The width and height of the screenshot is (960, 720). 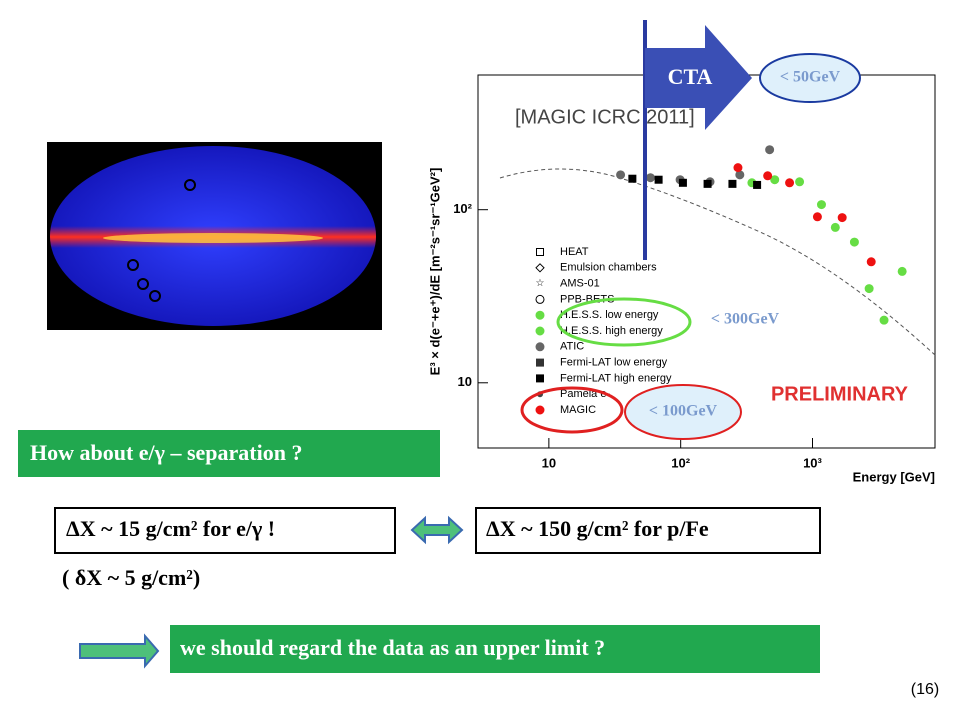 I want to click on question: How about e/γ – separation ?, so click(x=166, y=452).